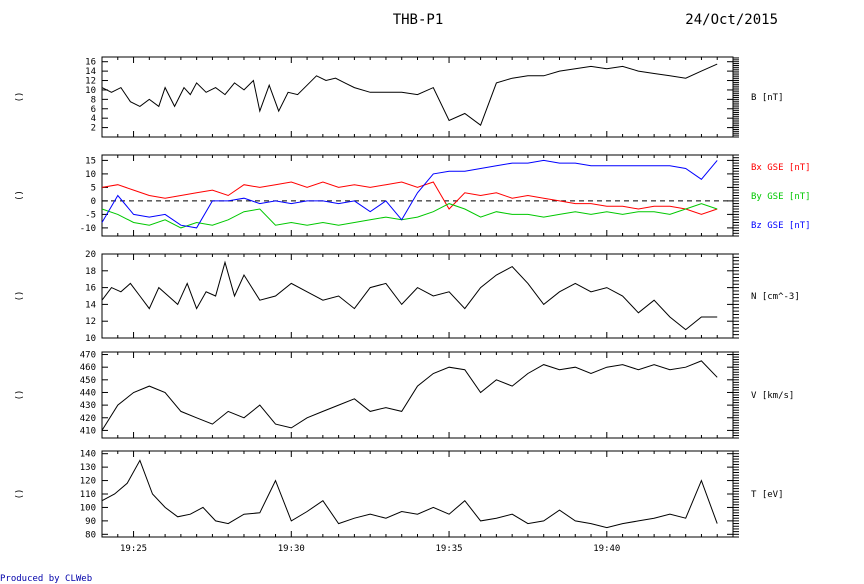 This screenshot has width=864, height=584. What do you see at coordinates (93, 129) in the screenshot?
I see `y-tick-label: 2` at bounding box center [93, 129].